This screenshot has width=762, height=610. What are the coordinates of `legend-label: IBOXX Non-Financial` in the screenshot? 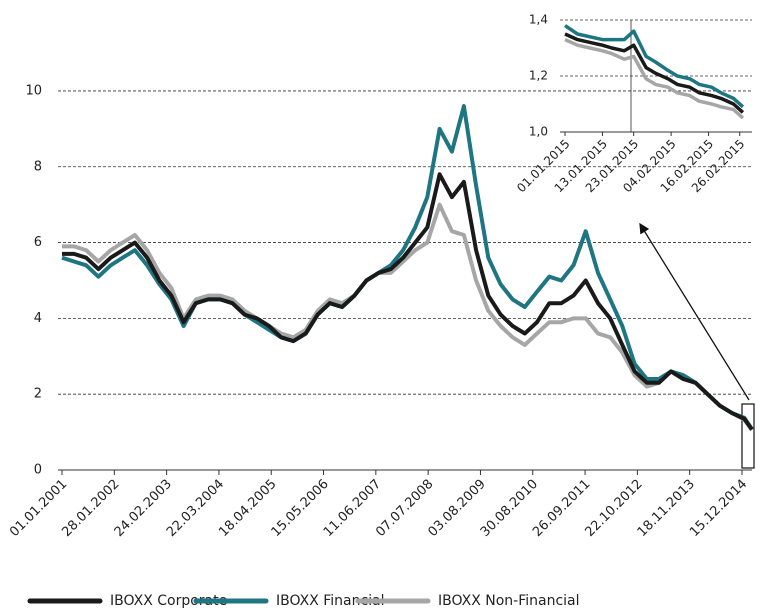 It's located at (509, 601).